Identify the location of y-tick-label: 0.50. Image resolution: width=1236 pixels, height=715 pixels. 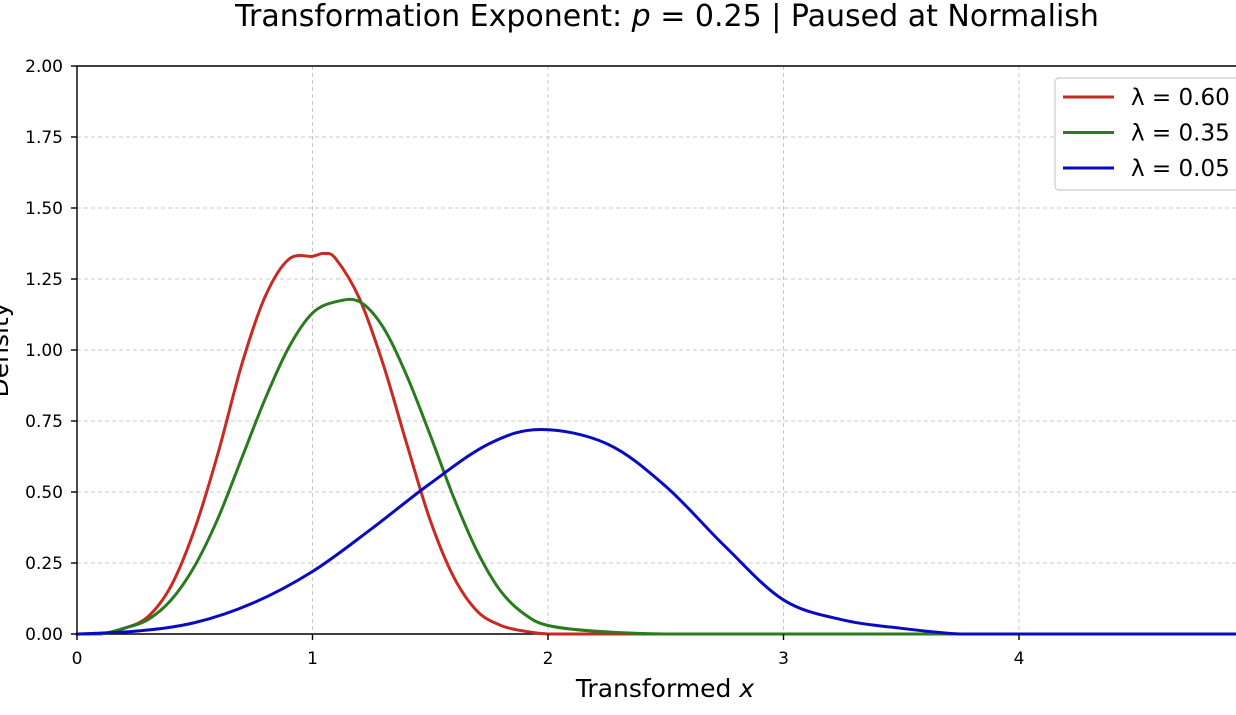
(44, 493).